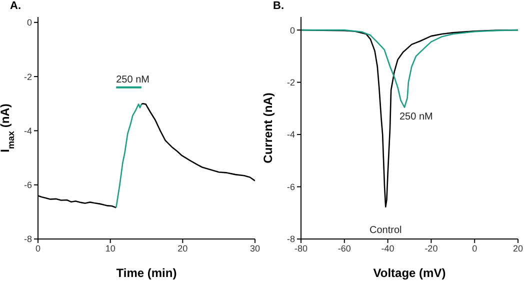  What do you see at coordinates (431, 248) in the screenshot?
I see `x-tick-label: -20` at bounding box center [431, 248].